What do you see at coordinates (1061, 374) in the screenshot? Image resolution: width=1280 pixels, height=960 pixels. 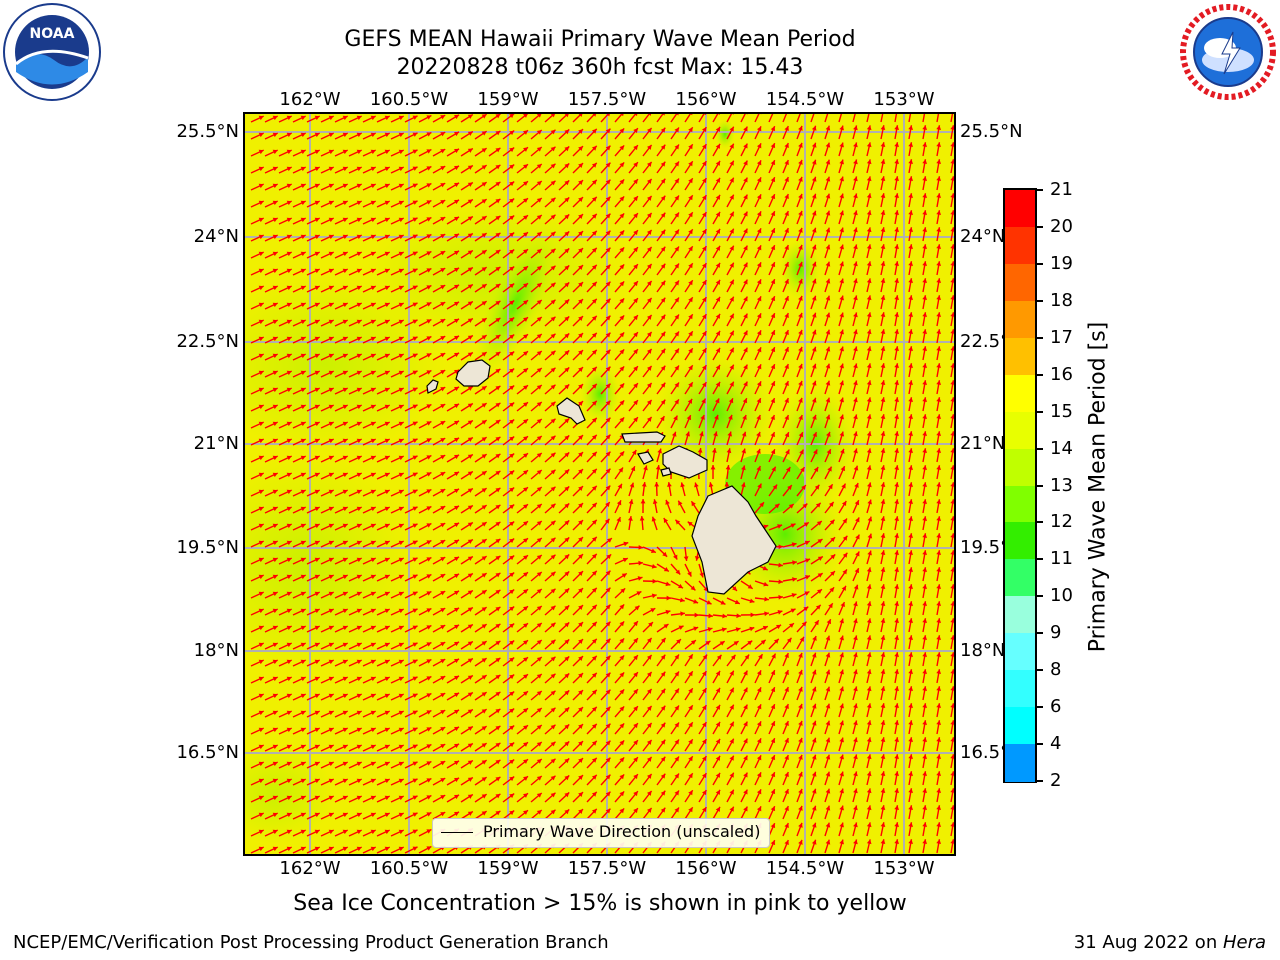 I see `colorbar-tick-label: 16` at bounding box center [1061, 374].